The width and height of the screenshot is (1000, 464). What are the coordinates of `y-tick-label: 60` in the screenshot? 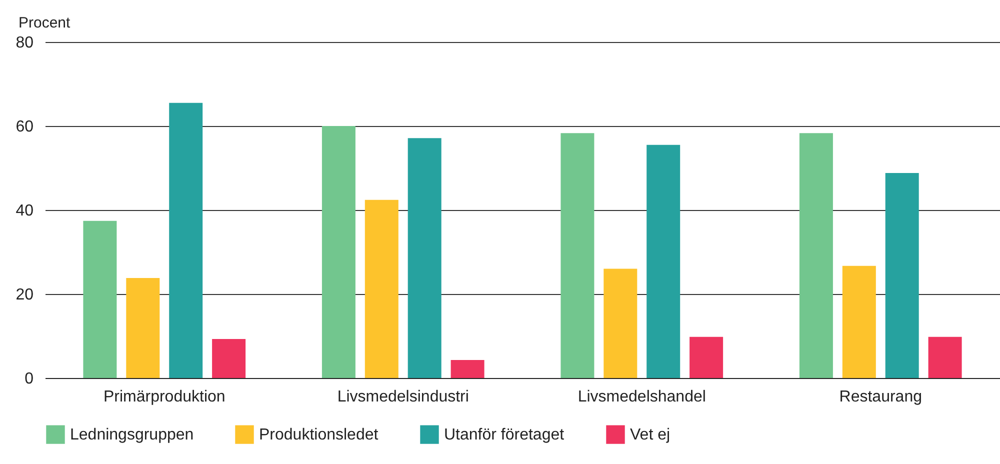 It's located at (25, 127).